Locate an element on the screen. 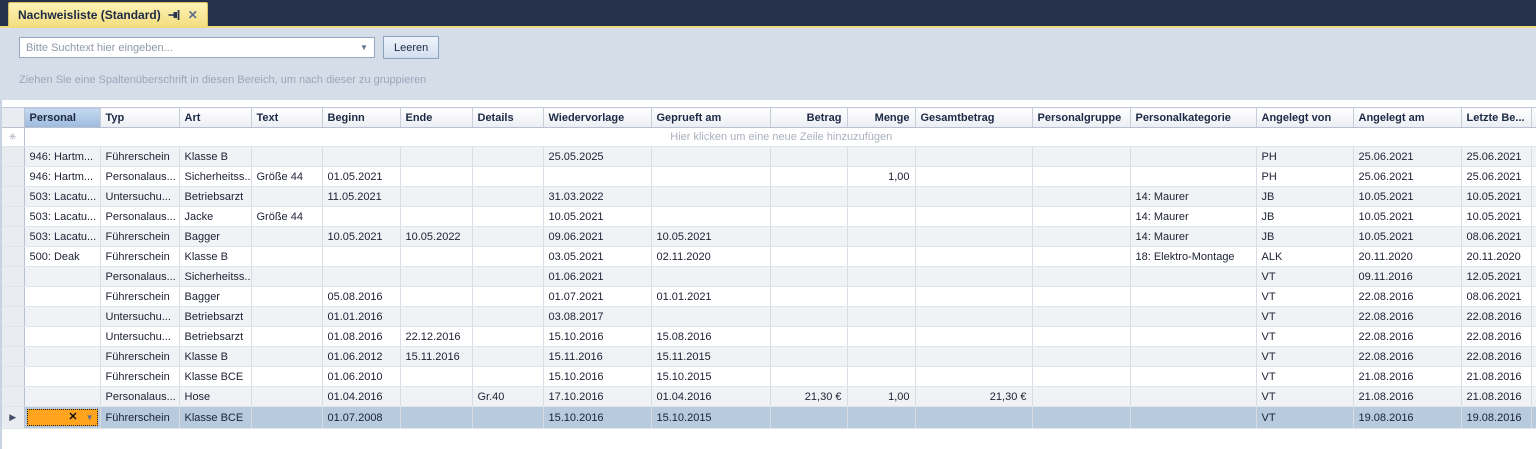  cell-angelegt-am: 19.08.2016 is located at coordinates (1407, 417).